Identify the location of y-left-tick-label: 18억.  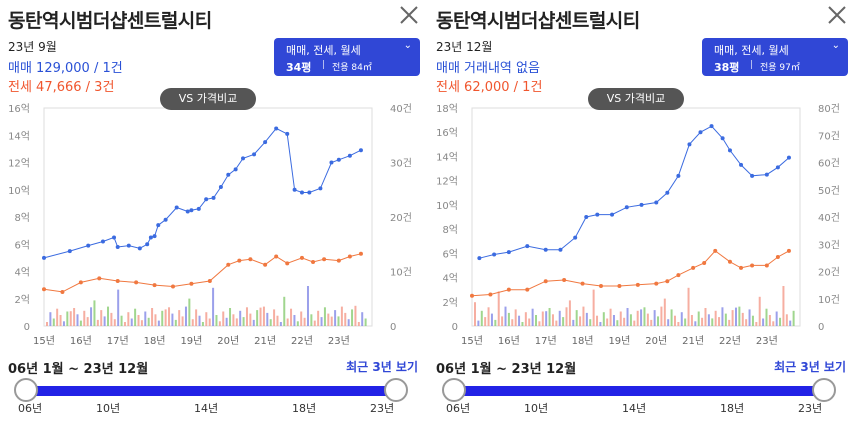
(447, 109).